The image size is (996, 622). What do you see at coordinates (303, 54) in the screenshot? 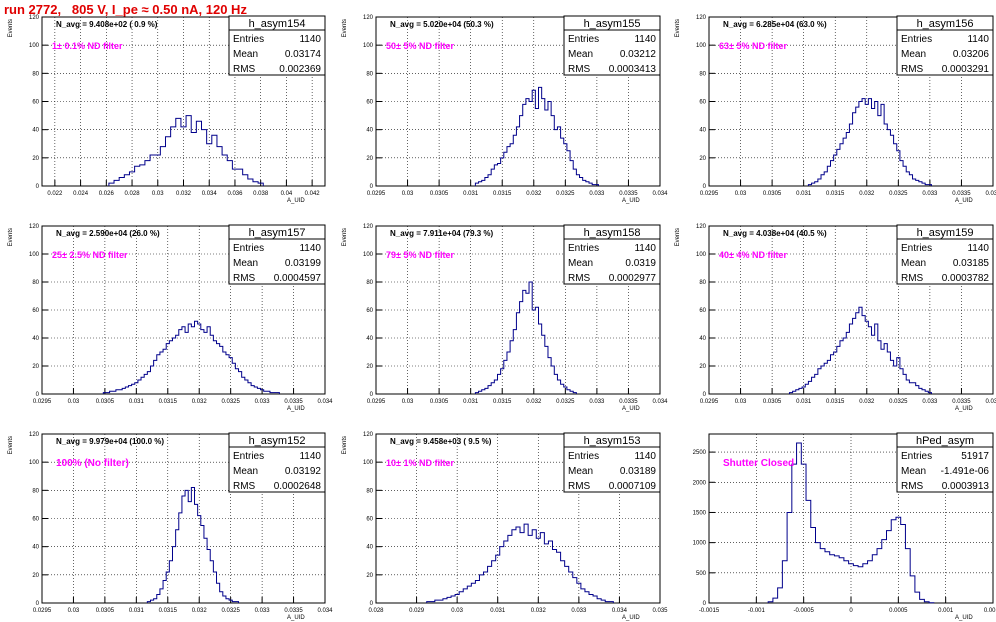
I see `stats-value: 0.03174` at bounding box center [303, 54].